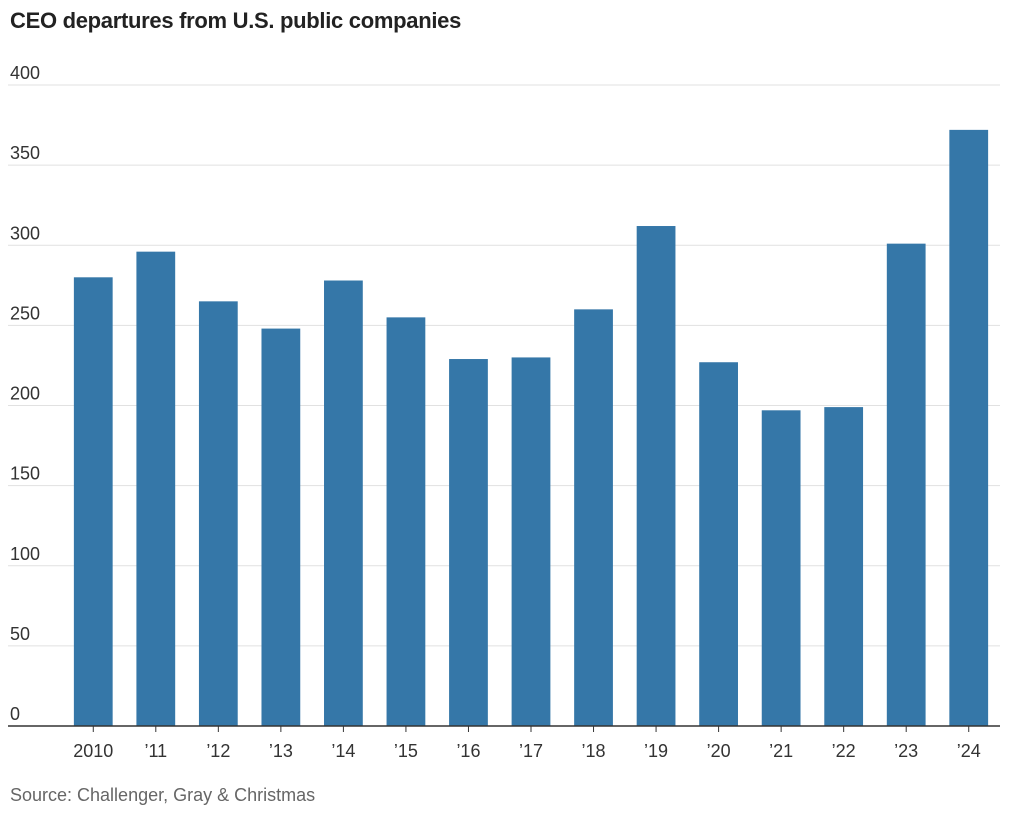  Describe the element at coordinates (281, 751) in the screenshot. I see `x-tick-label: ’13` at that location.